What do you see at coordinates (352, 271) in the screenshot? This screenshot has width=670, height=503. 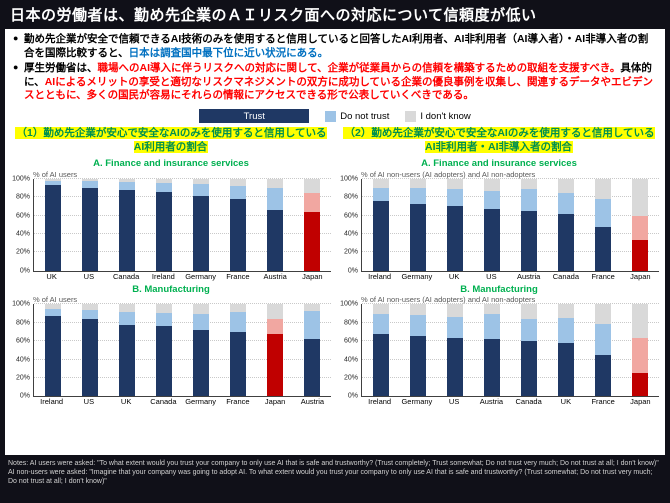 I see `y-tick-label: 0%` at bounding box center [352, 271].